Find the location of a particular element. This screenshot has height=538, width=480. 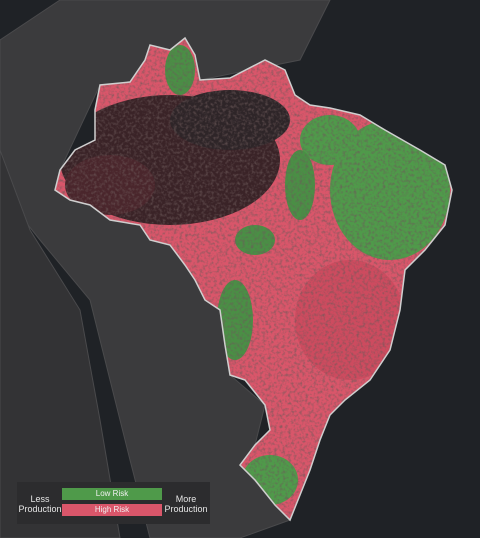

legend-right-label: More Production is located at coordinates (186, 504).